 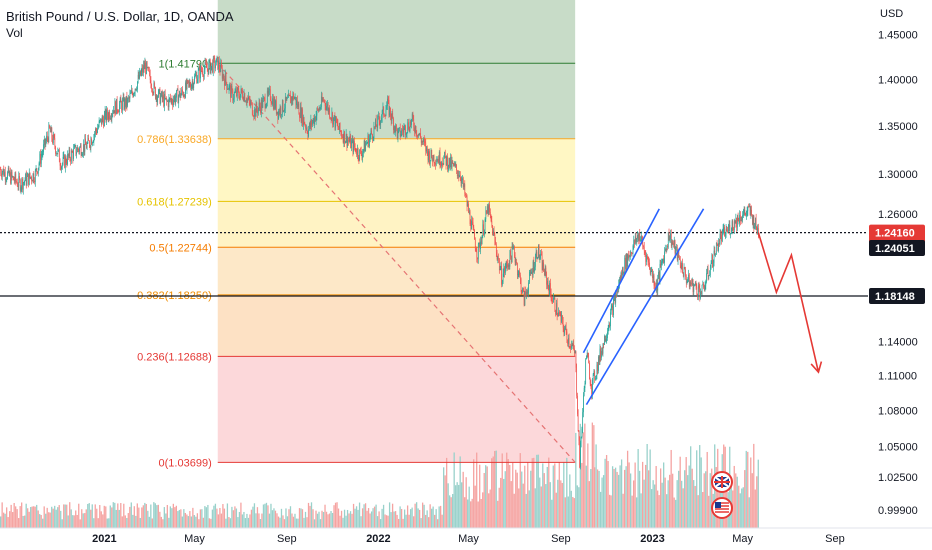 What do you see at coordinates (434, 264) in the screenshot?
I see `horizontal-lines` at bounding box center [434, 264].